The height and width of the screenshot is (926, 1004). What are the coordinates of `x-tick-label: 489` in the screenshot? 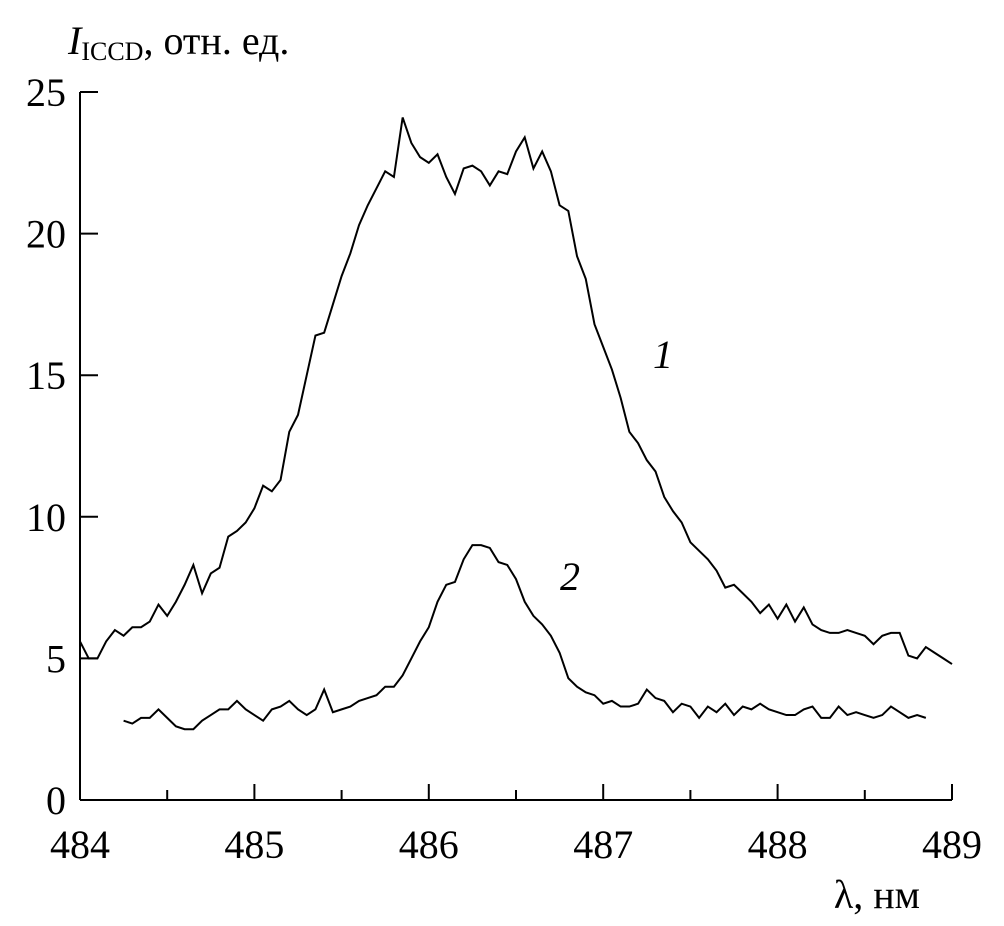 It's located at (952, 844).